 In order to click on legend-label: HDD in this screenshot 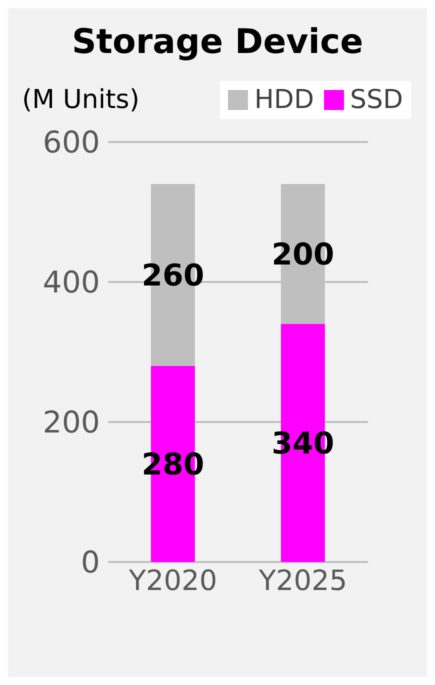, I will do `click(284, 100)`.